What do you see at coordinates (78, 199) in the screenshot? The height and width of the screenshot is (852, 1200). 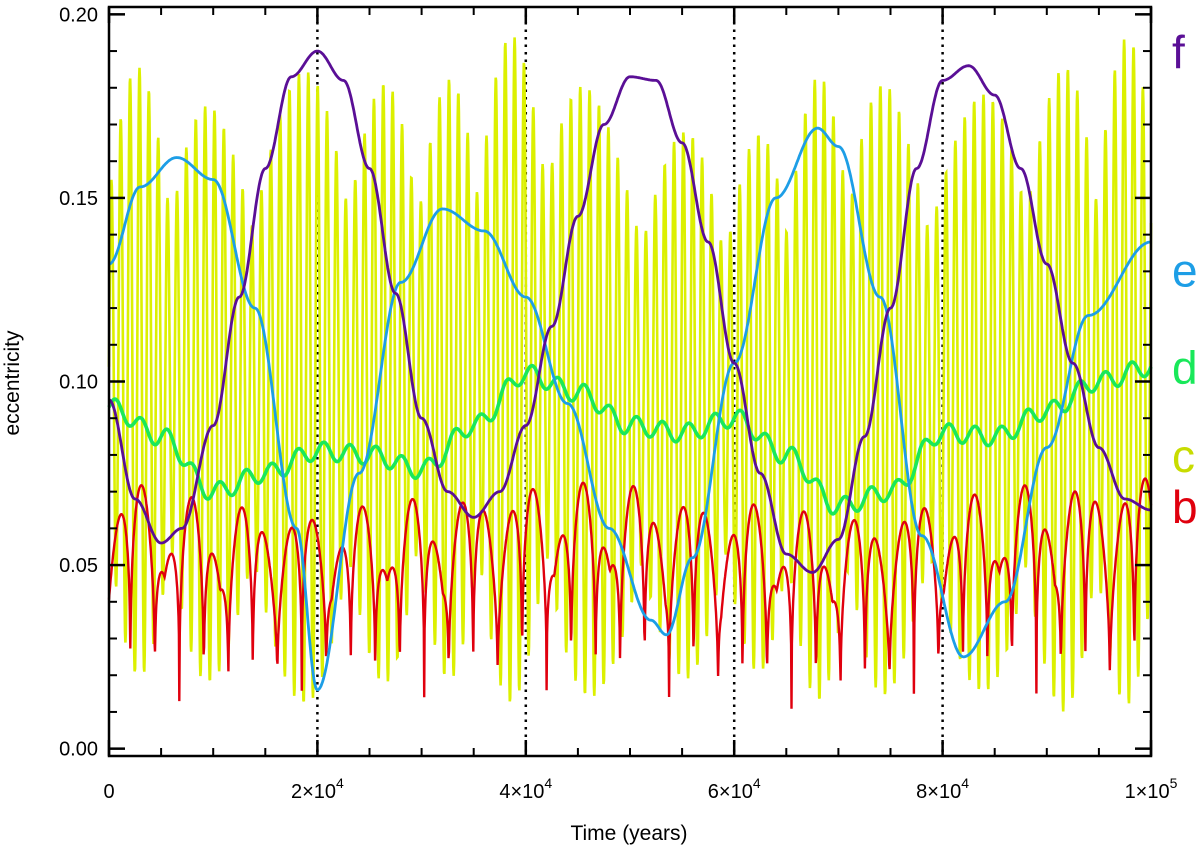 I see `y-tick-label: 0.15` at bounding box center [78, 199].